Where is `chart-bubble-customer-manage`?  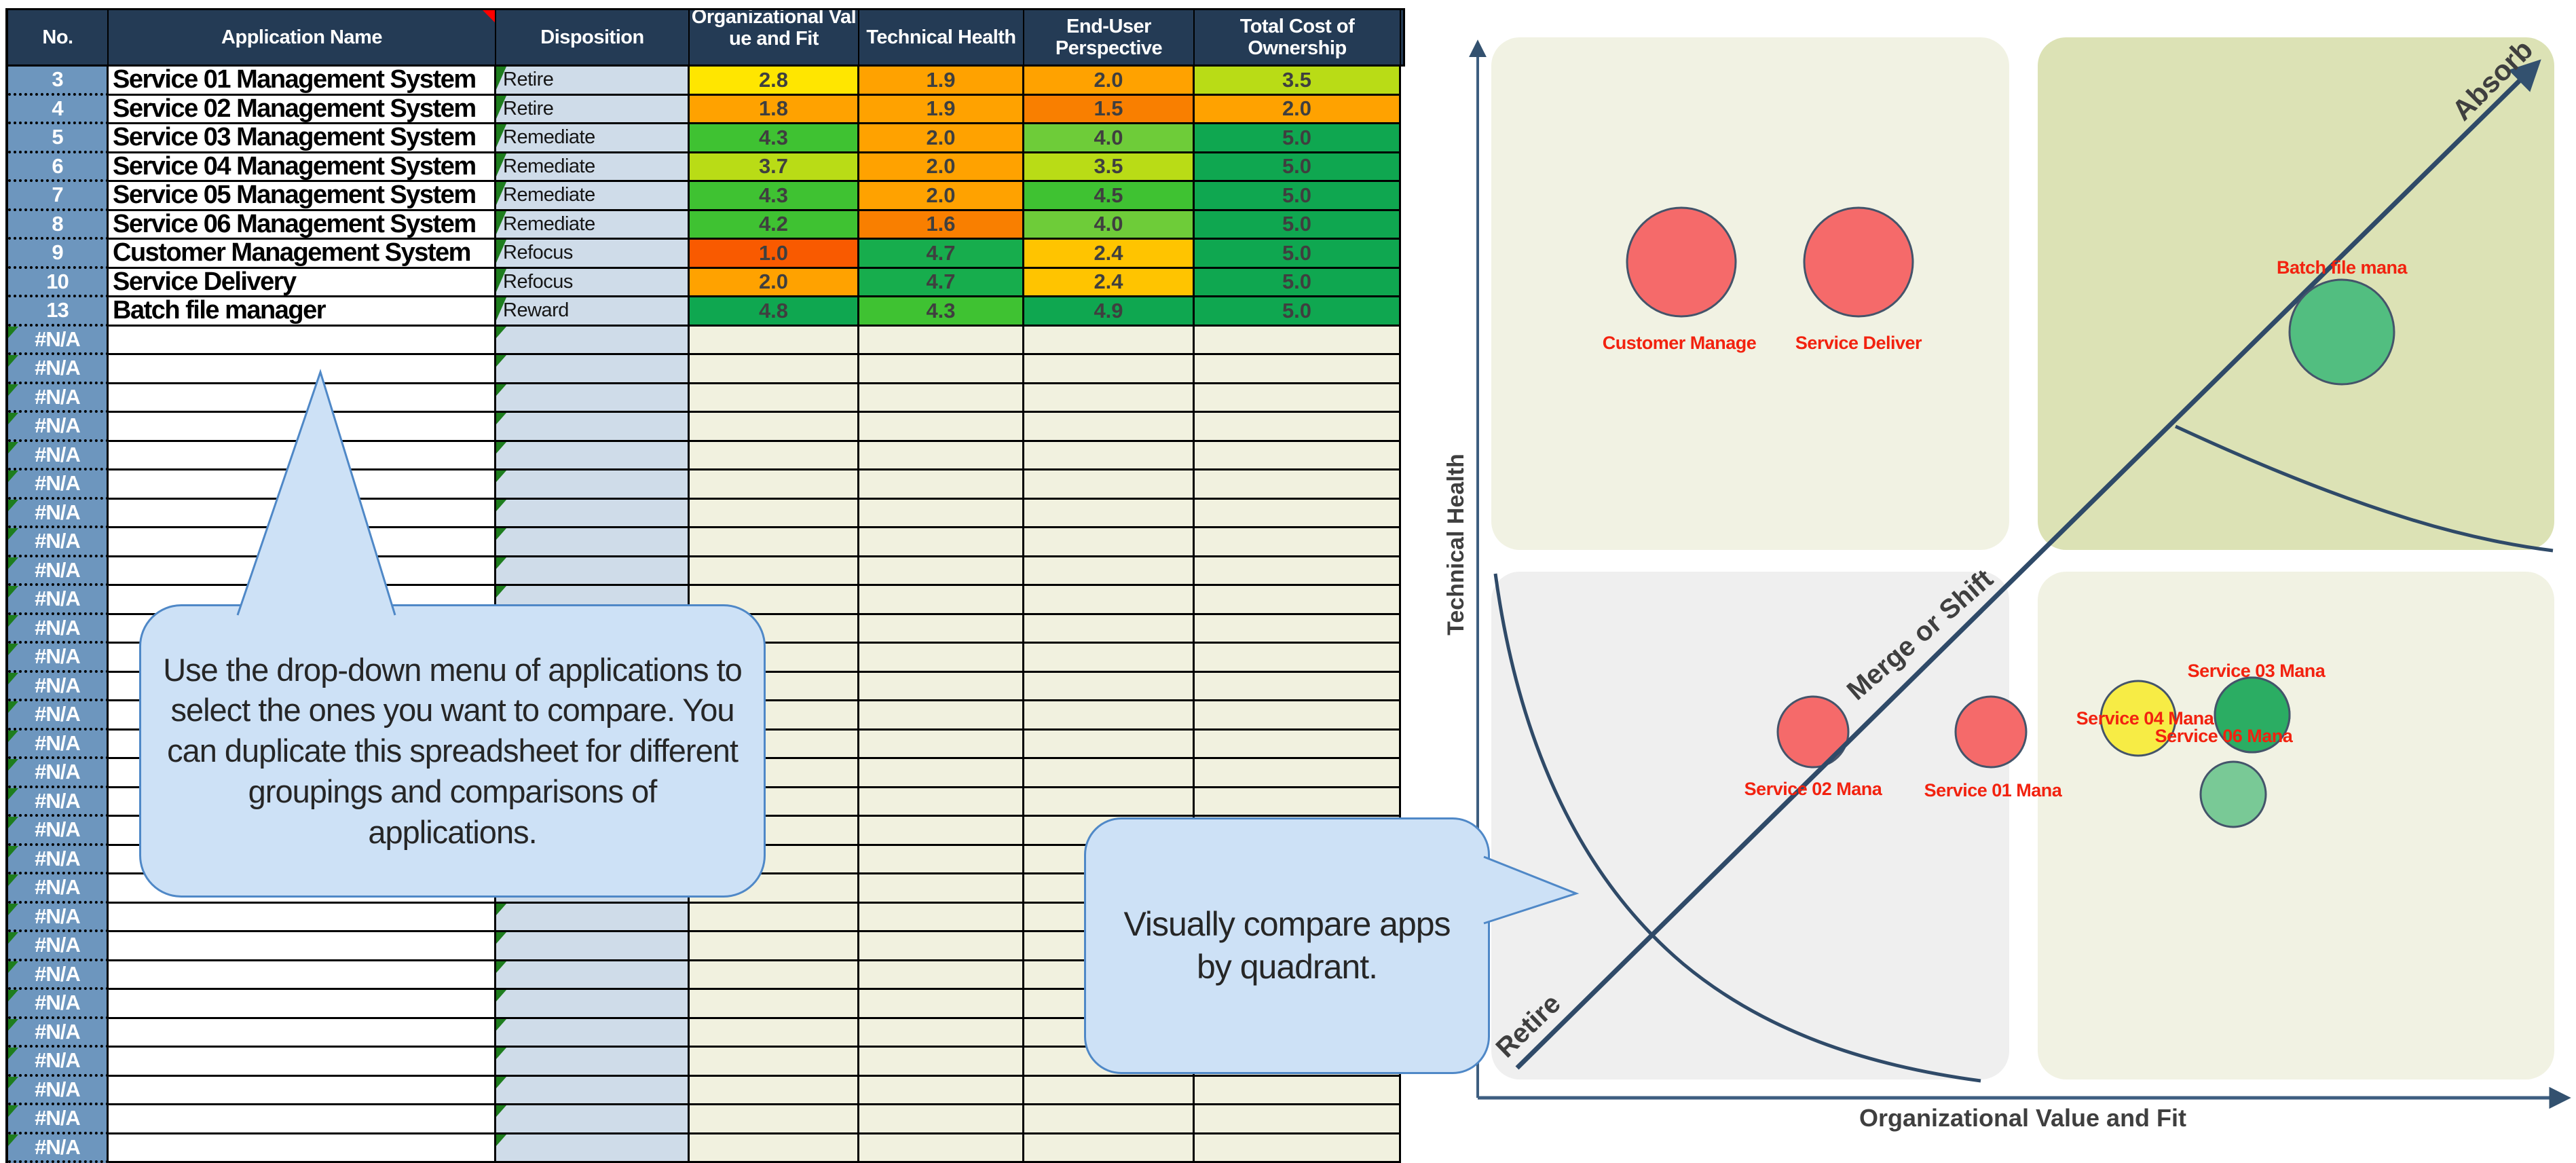
chart-bubble-customer-manage is located at coordinates (1682, 262).